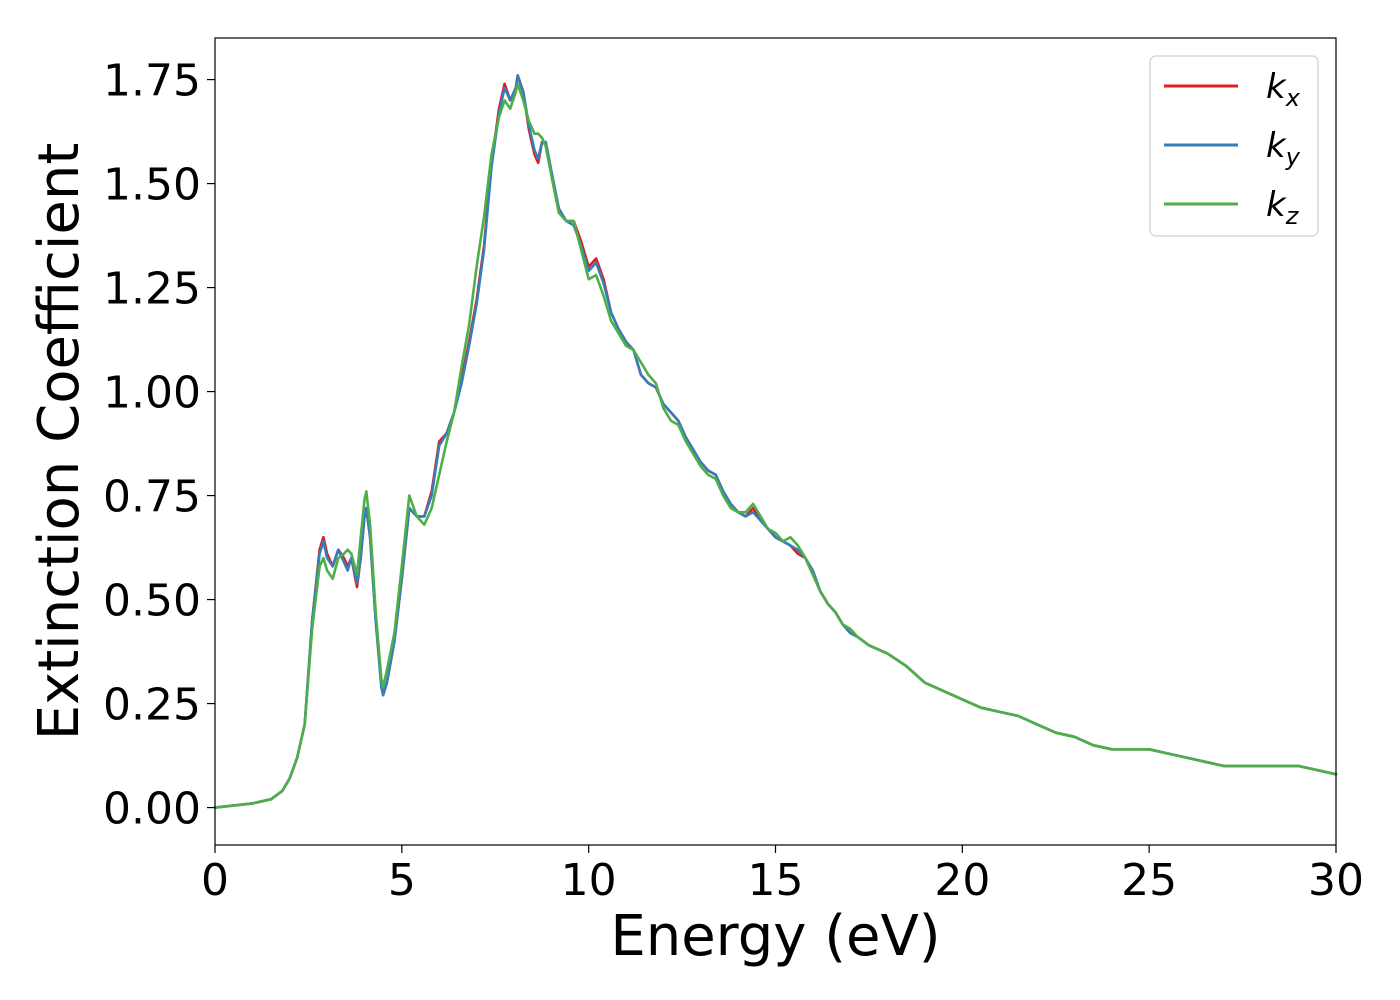  Describe the element at coordinates (152, 185) in the screenshot. I see `y-tick-label: 1.50` at that location.